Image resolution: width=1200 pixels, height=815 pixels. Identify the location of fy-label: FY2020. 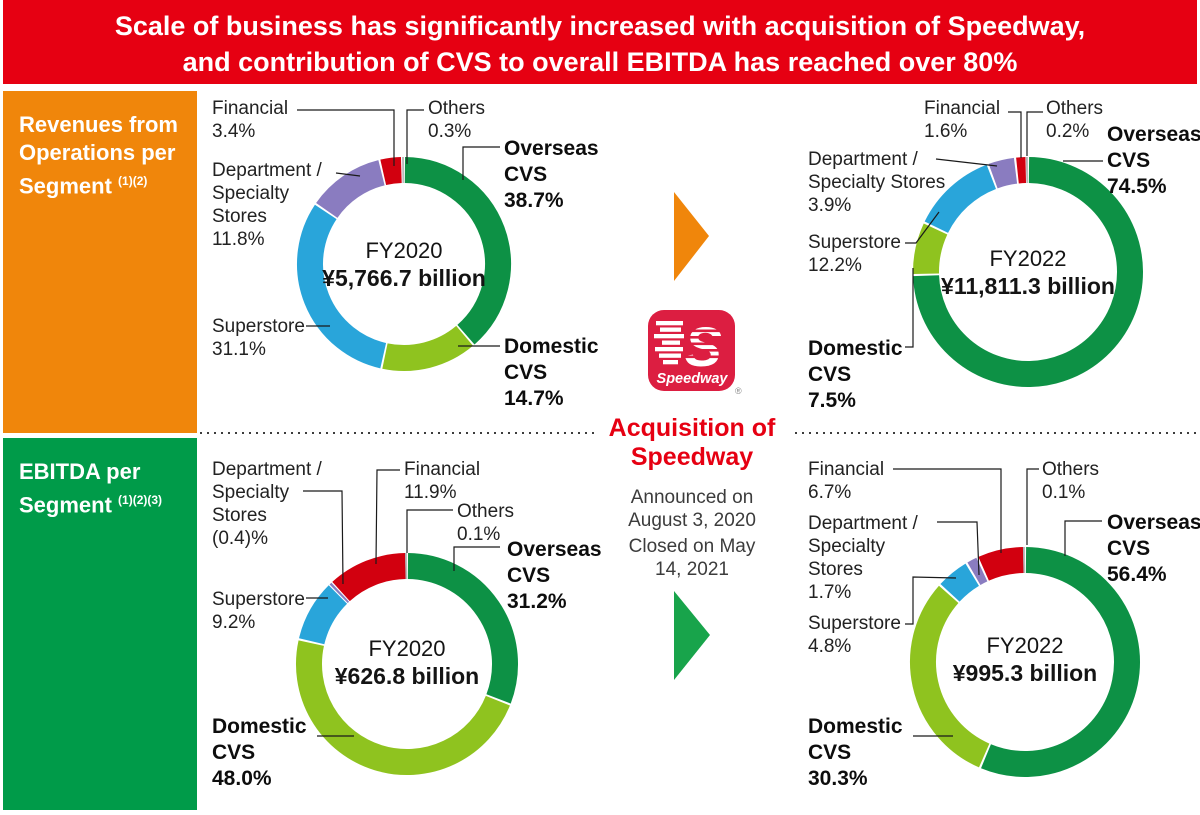
(404, 250).